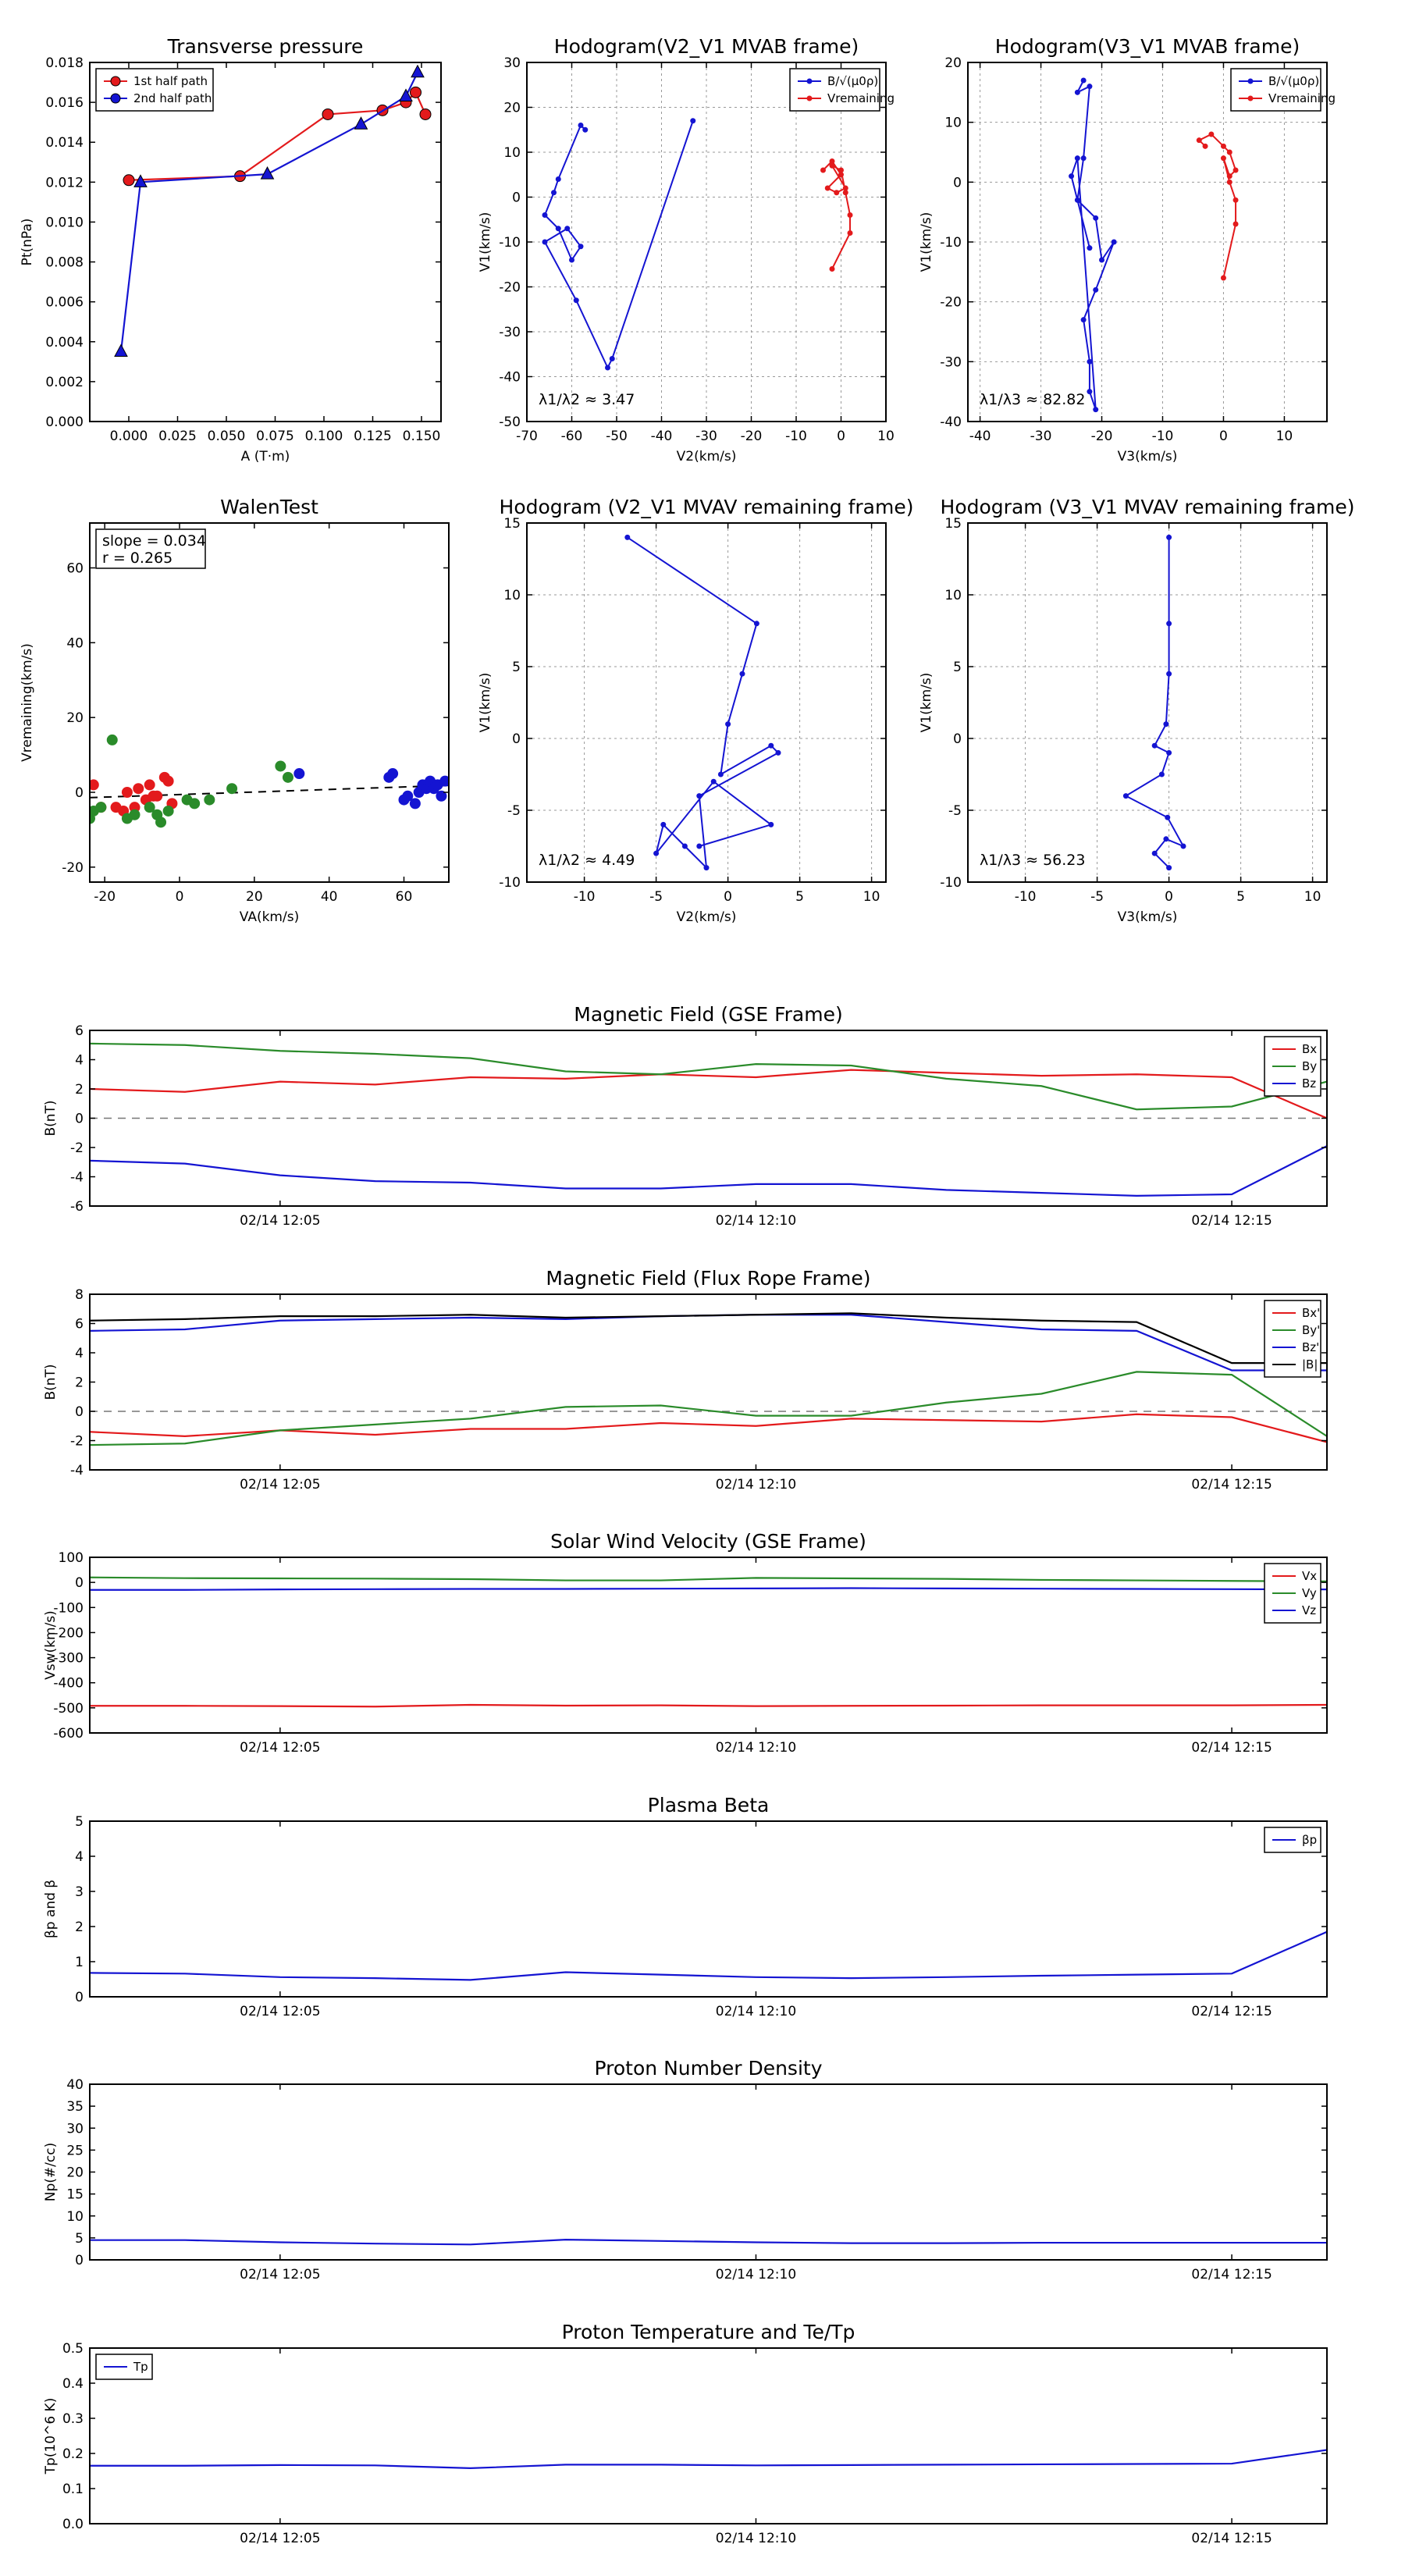 This screenshot has width=1405, height=2576. Describe the element at coordinates (64, 222) in the screenshot. I see `y-tick-label: 0.010` at that location.